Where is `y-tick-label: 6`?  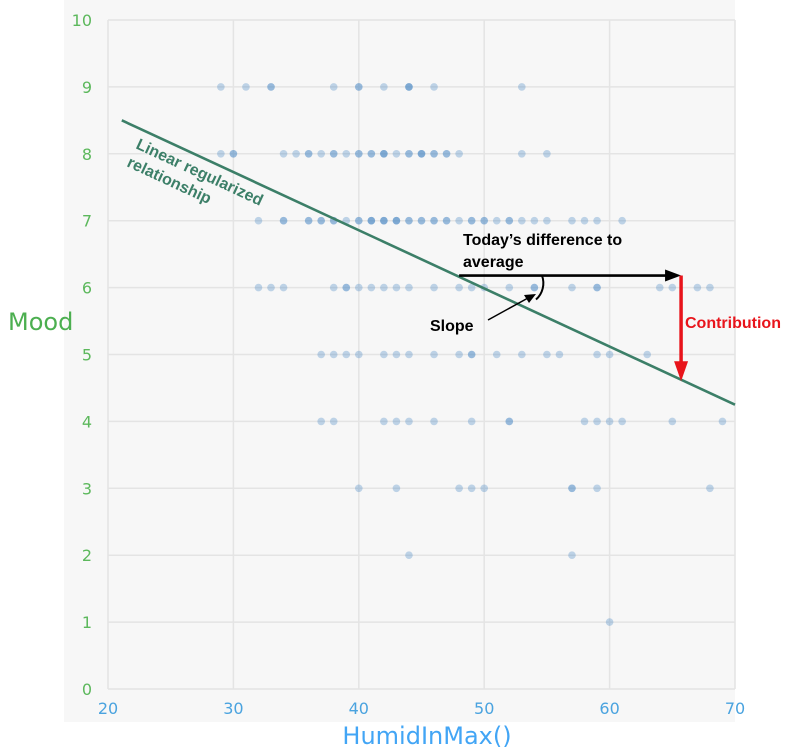 y-tick-label: 6 is located at coordinates (87, 288).